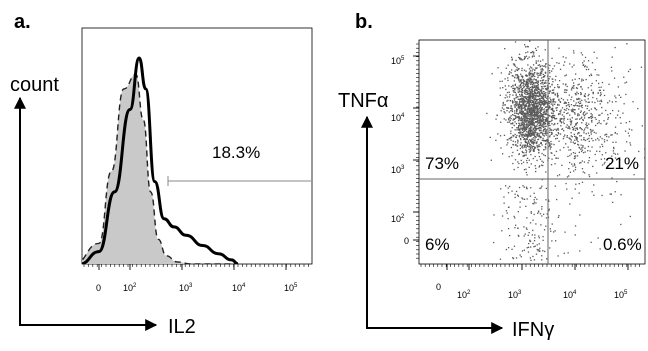 Image resolution: width=648 pixels, height=351 pixels. Describe the element at coordinates (568, 103) in the screenshot. I see `dot-1980` at that location.